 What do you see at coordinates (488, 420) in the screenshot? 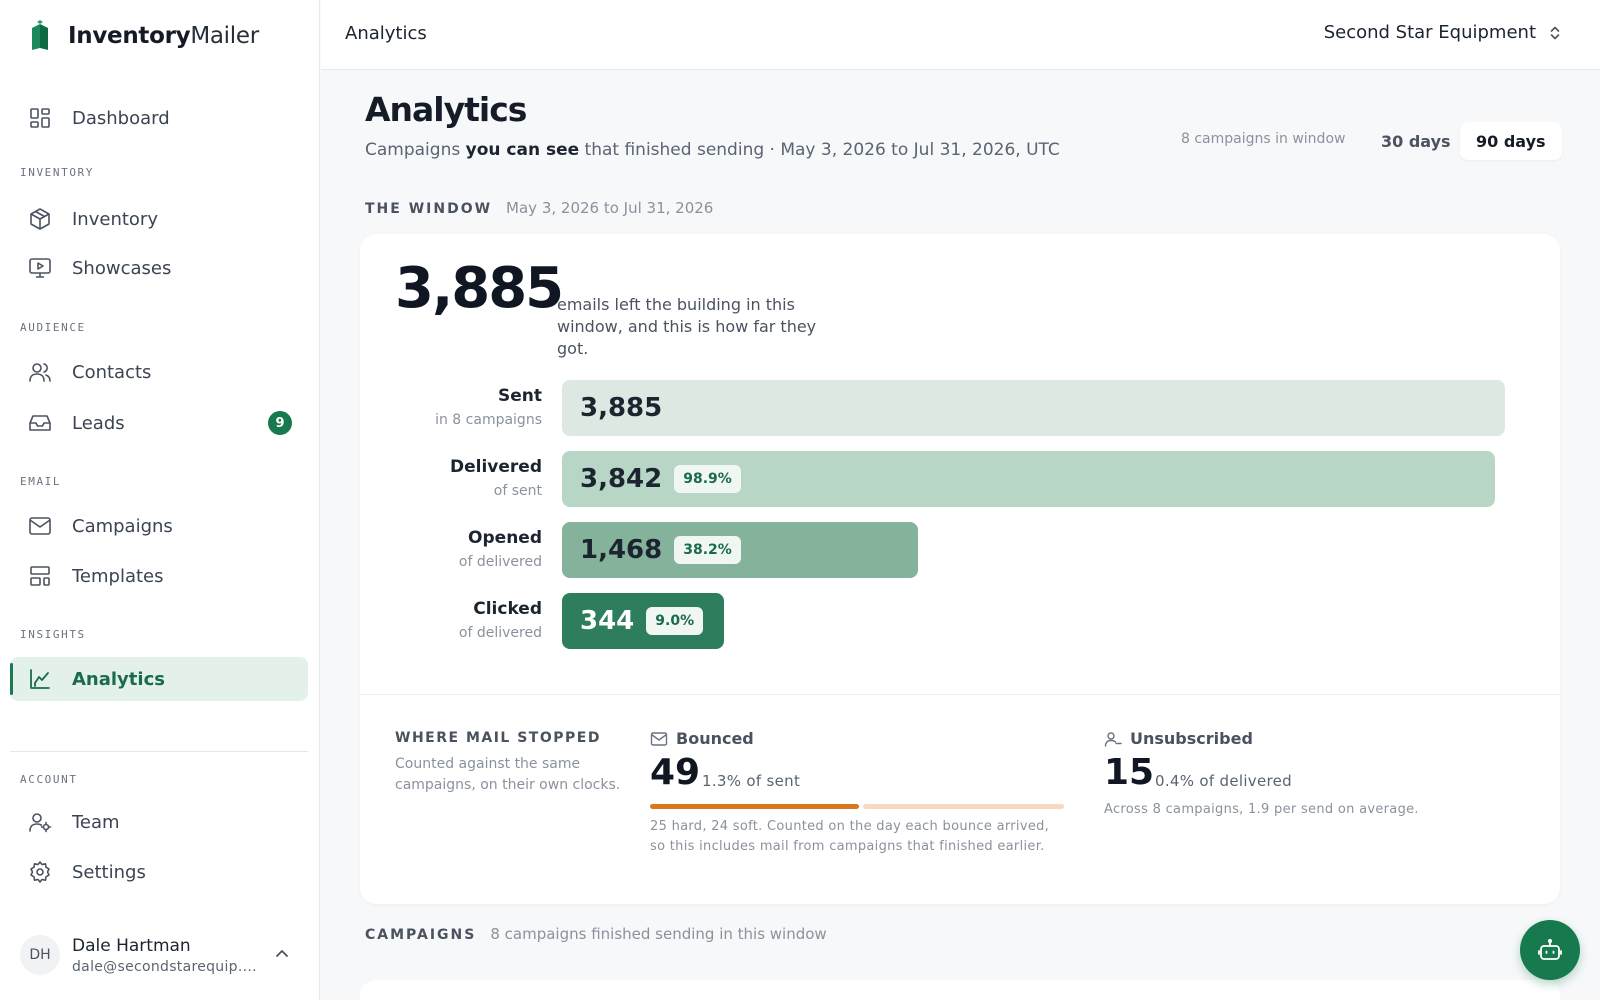
I see `funnel-stage-sub: in 8 campaigns` at bounding box center [488, 420].